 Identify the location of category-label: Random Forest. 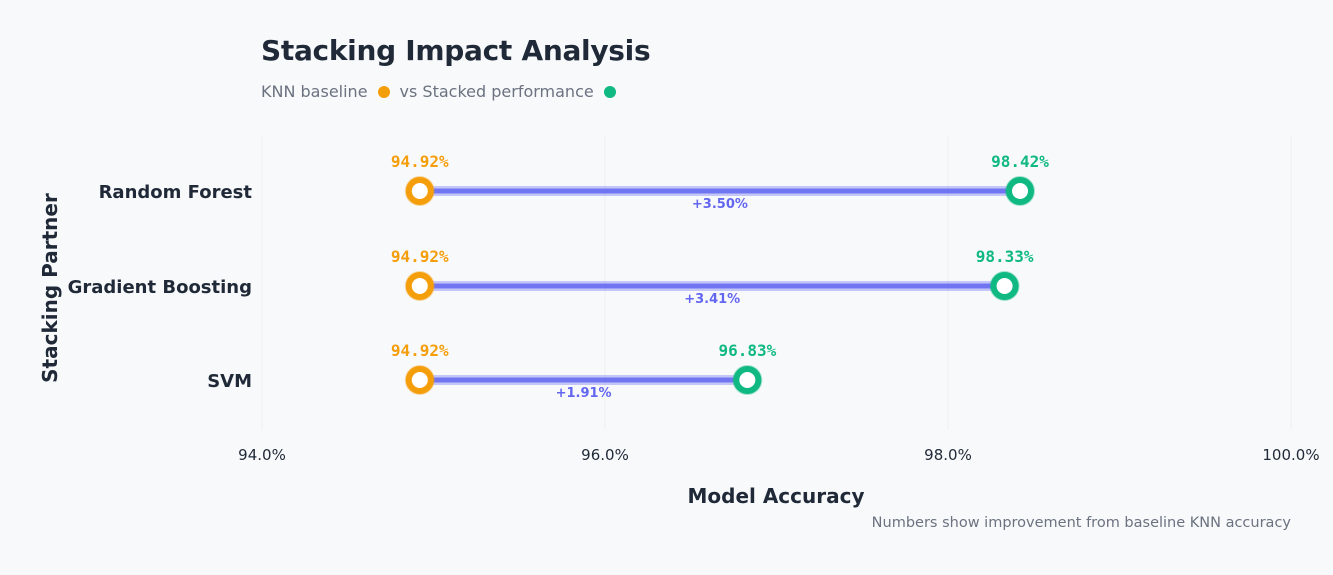
(176, 192).